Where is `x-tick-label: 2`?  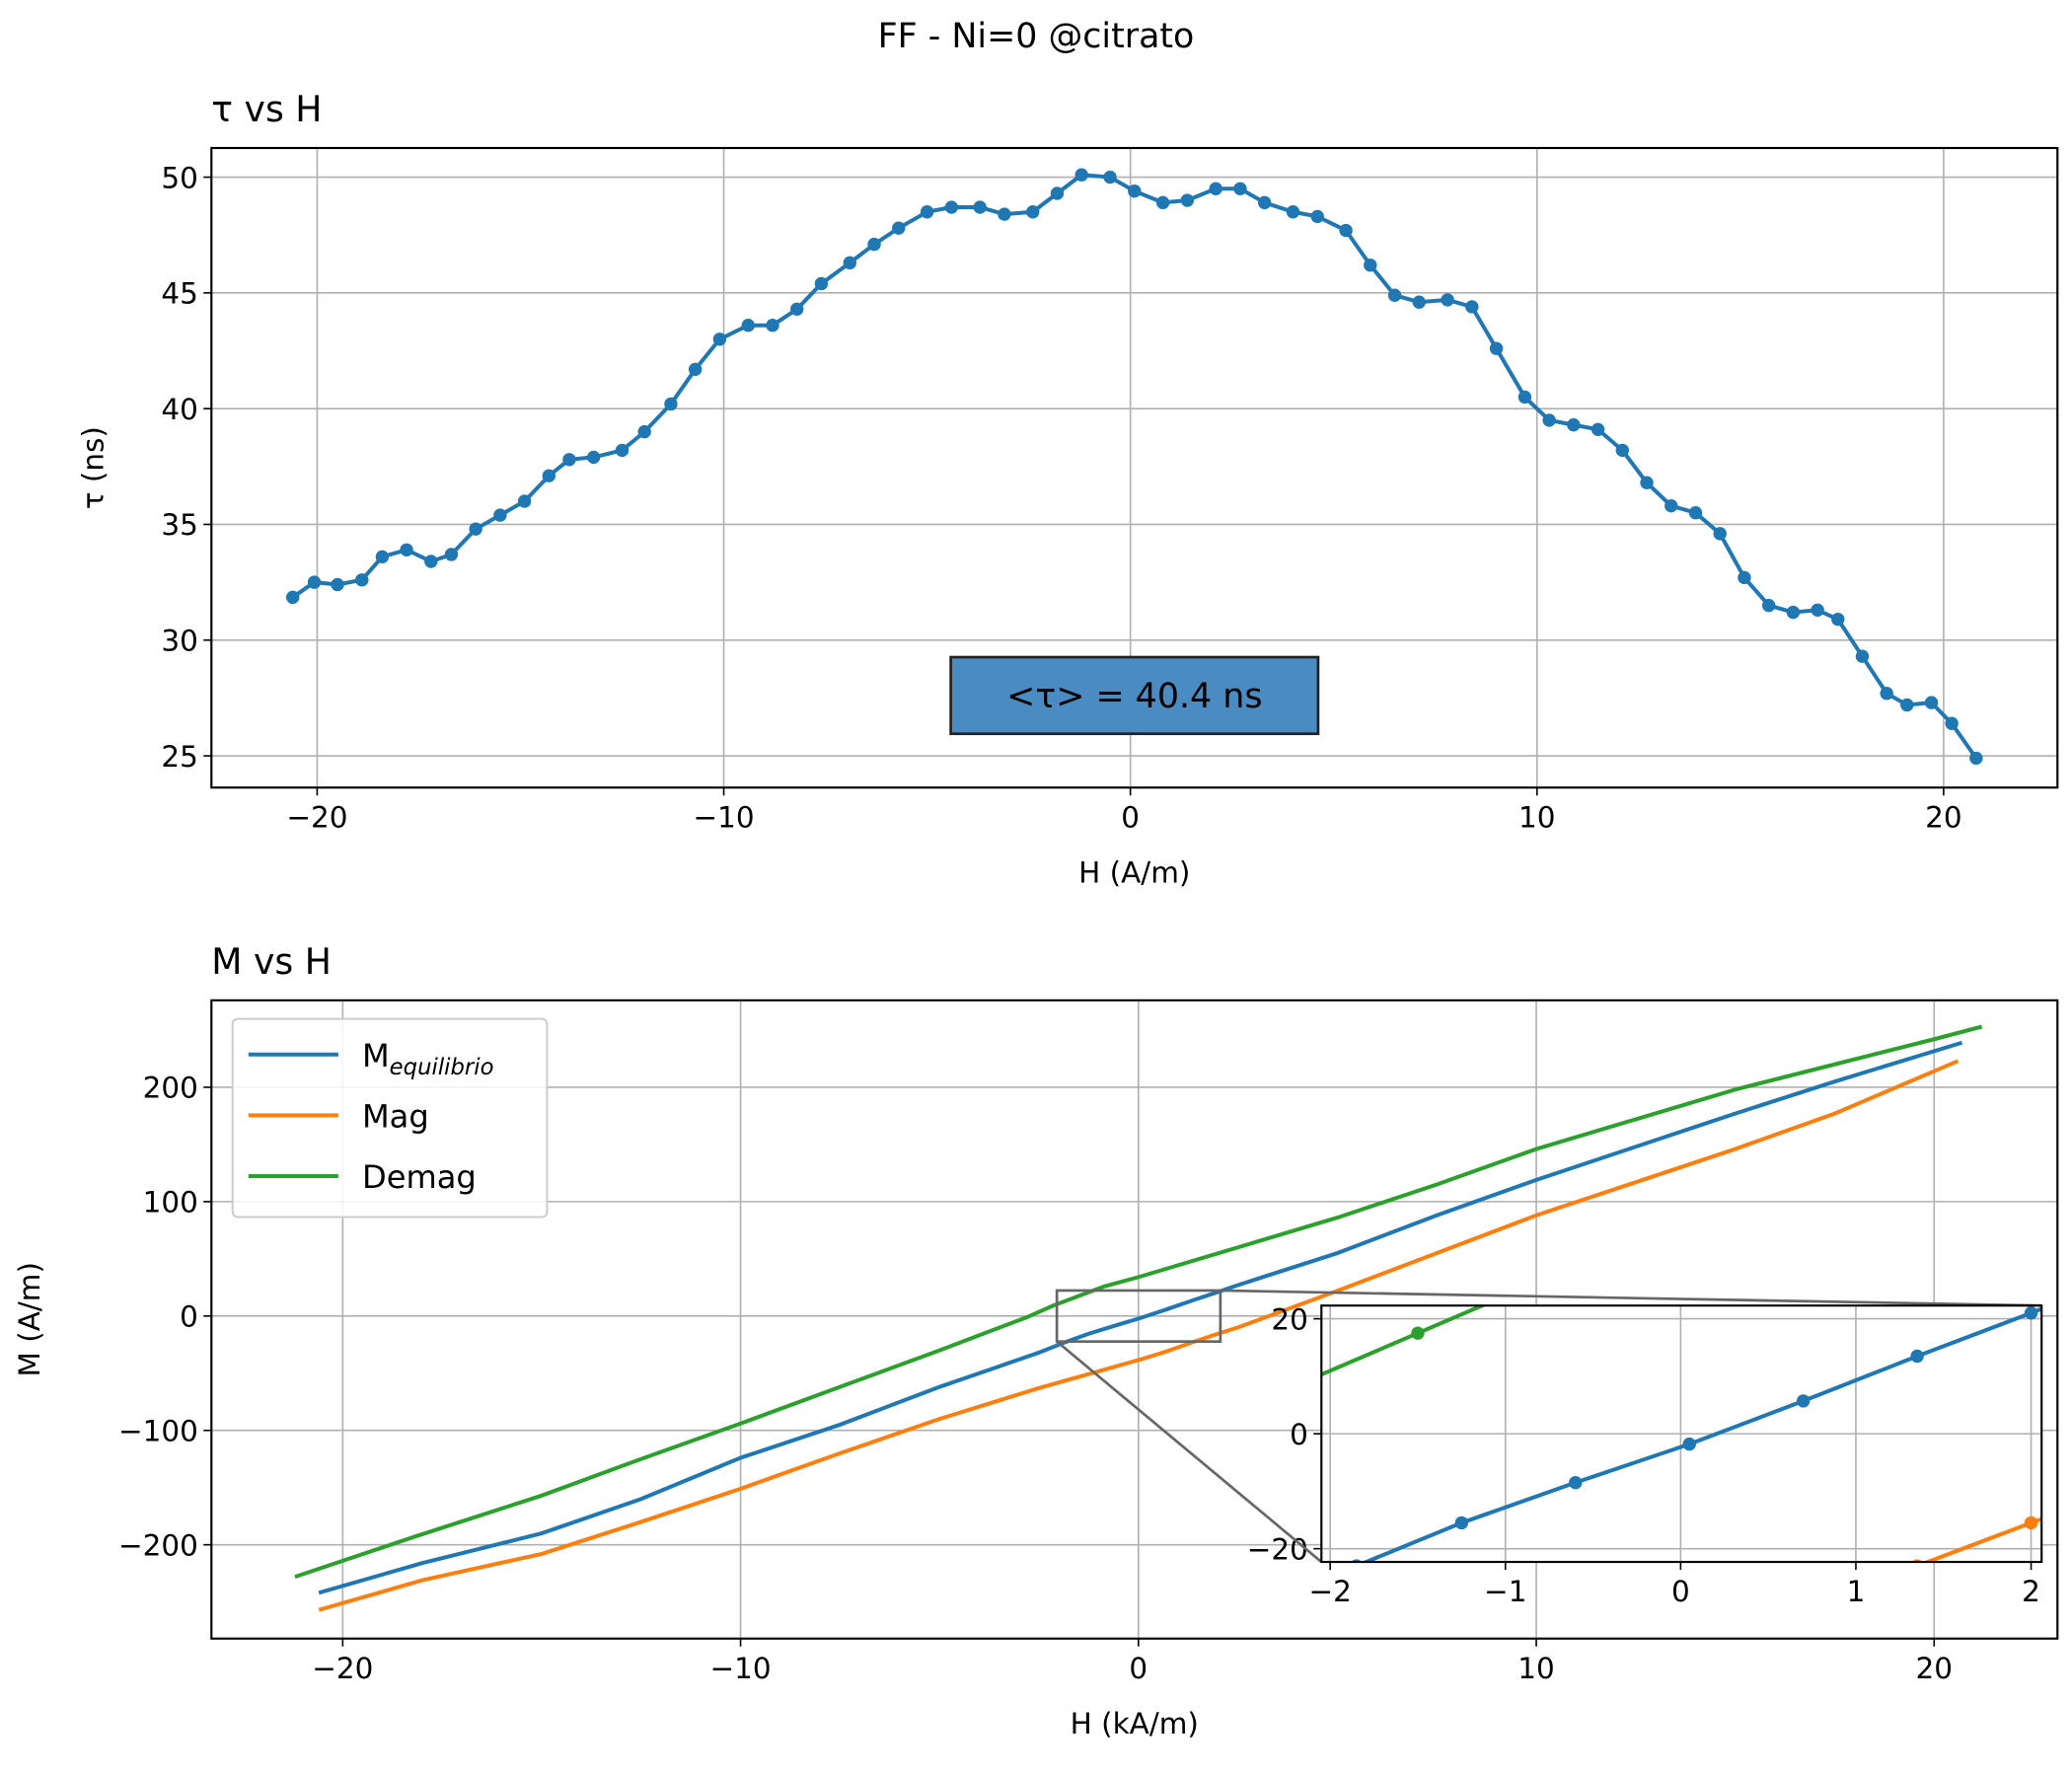
x-tick-label: 2 is located at coordinates (2031, 1592).